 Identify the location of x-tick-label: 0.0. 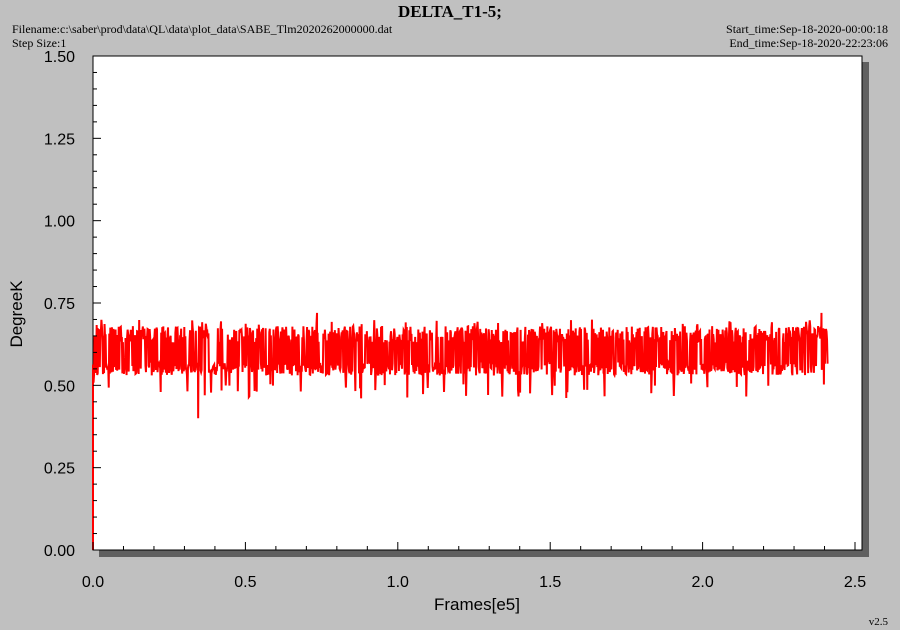
(93, 582).